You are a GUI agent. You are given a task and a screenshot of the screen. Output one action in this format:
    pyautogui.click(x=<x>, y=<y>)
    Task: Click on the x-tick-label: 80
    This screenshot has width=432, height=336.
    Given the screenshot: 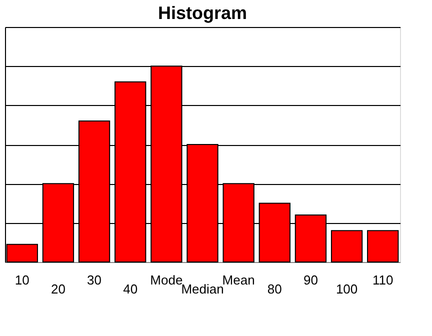 What is the action you would take?
    pyautogui.click(x=274, y=289)
    